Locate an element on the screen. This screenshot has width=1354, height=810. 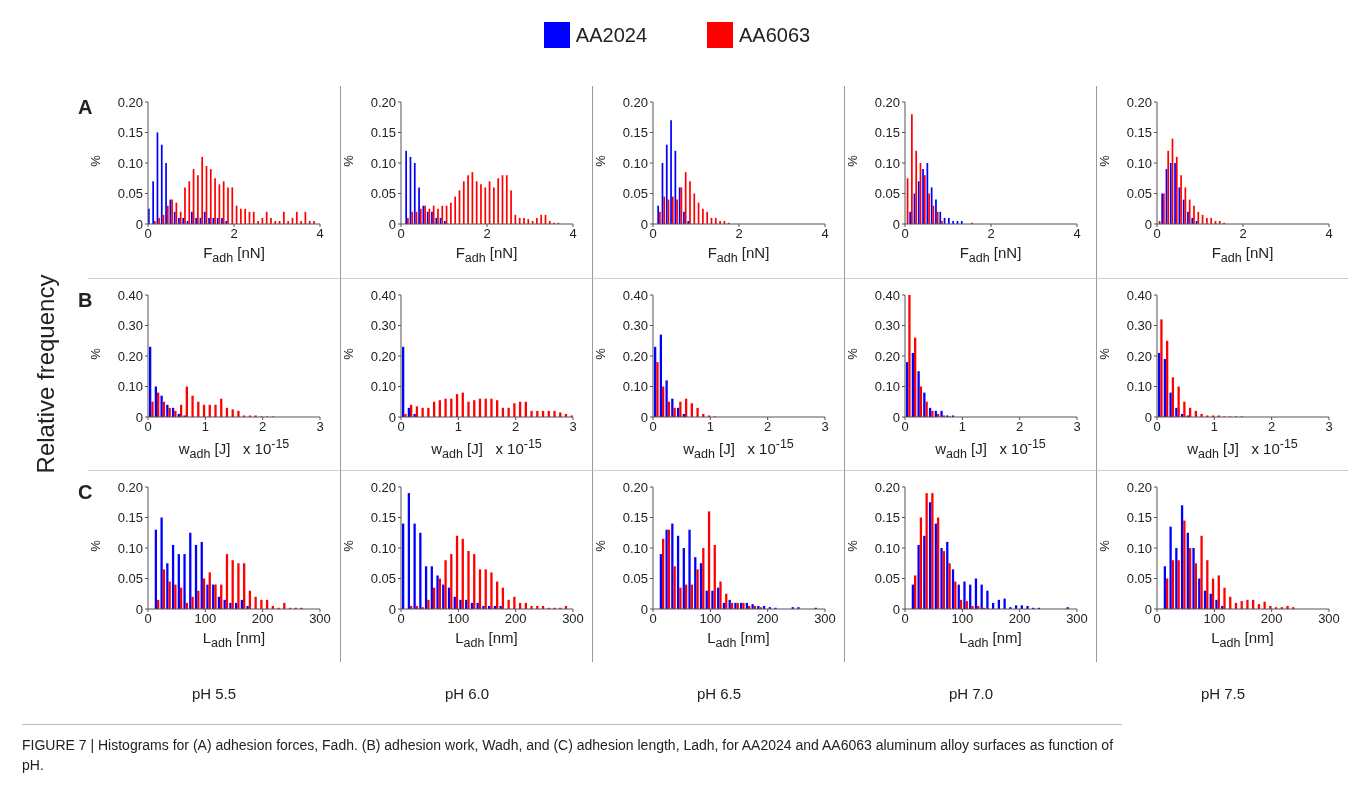
text: Relative frequency is located at coordinates (46, 374).